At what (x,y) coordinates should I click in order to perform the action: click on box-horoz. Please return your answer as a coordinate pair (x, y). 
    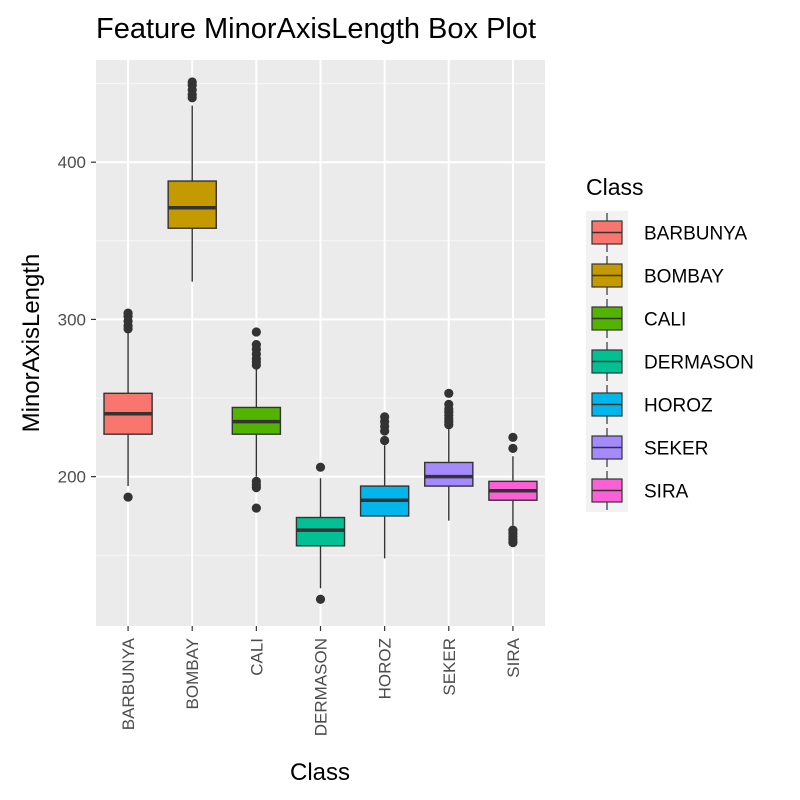
    Looking at the image, I should click on (384, 485).